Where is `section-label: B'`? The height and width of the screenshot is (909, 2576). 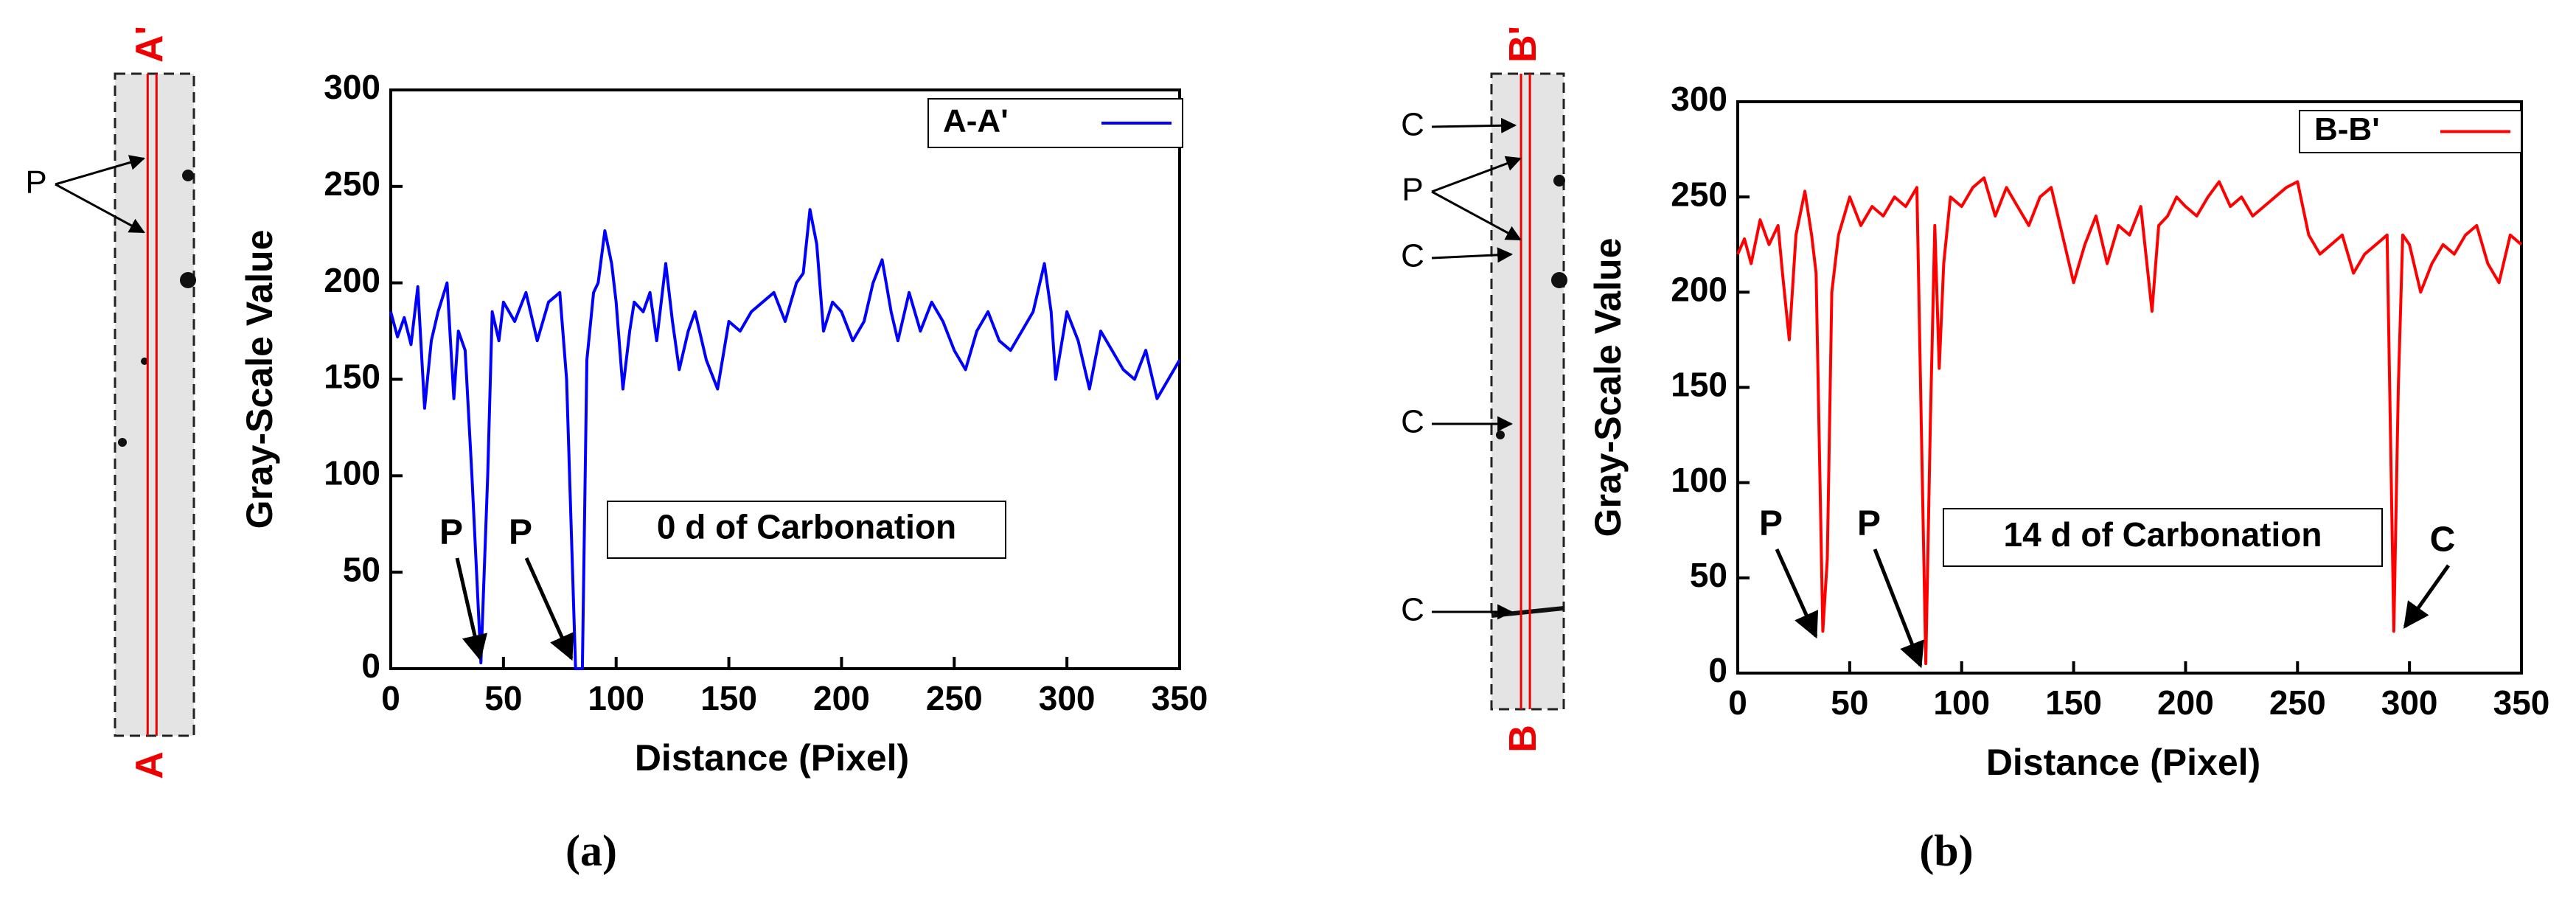
section-label: B' is located at coordinates (1524, 44).